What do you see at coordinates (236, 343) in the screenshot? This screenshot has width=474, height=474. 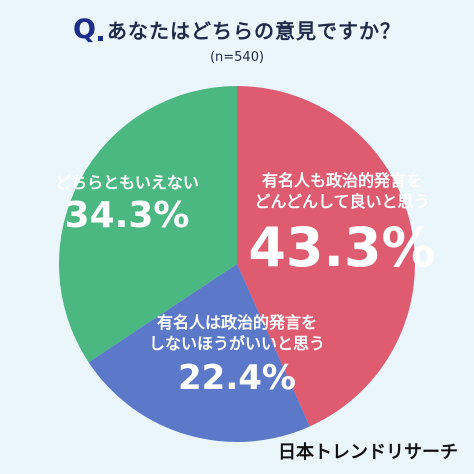 I see `disagree-caption-line2: しないほうがいいと思う` at bounding box center [236, 343].